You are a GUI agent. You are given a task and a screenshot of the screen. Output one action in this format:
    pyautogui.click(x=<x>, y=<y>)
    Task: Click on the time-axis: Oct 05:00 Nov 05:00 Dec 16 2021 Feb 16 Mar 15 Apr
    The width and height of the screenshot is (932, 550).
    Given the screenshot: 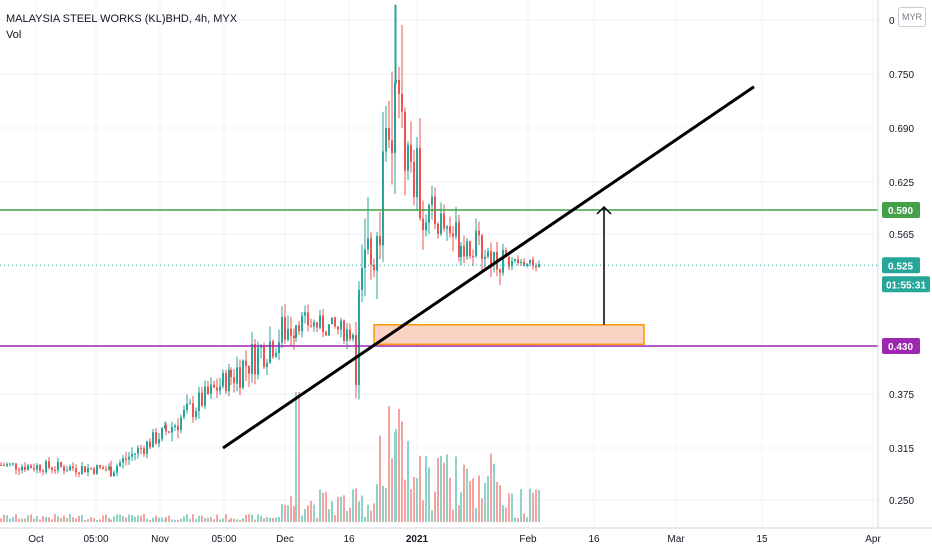 What is the action you would take?
    pyautogui.click(x=454, y=539)
    